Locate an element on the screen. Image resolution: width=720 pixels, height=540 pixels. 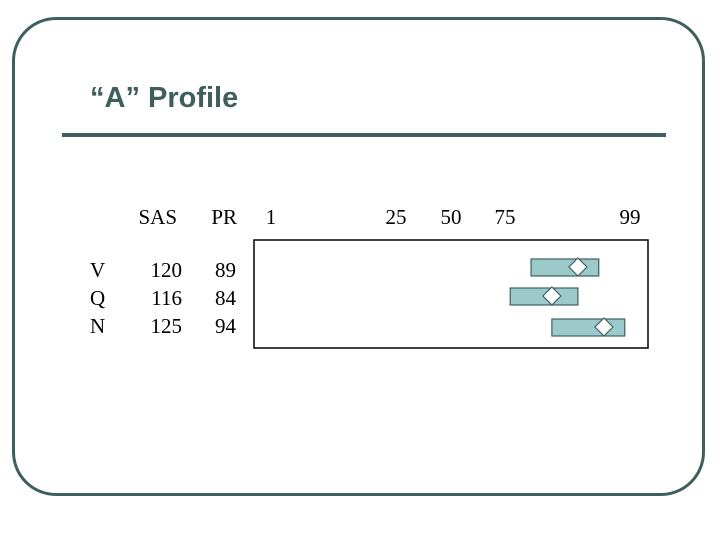
sas-value: 125 is located at coordinates (166, 326).